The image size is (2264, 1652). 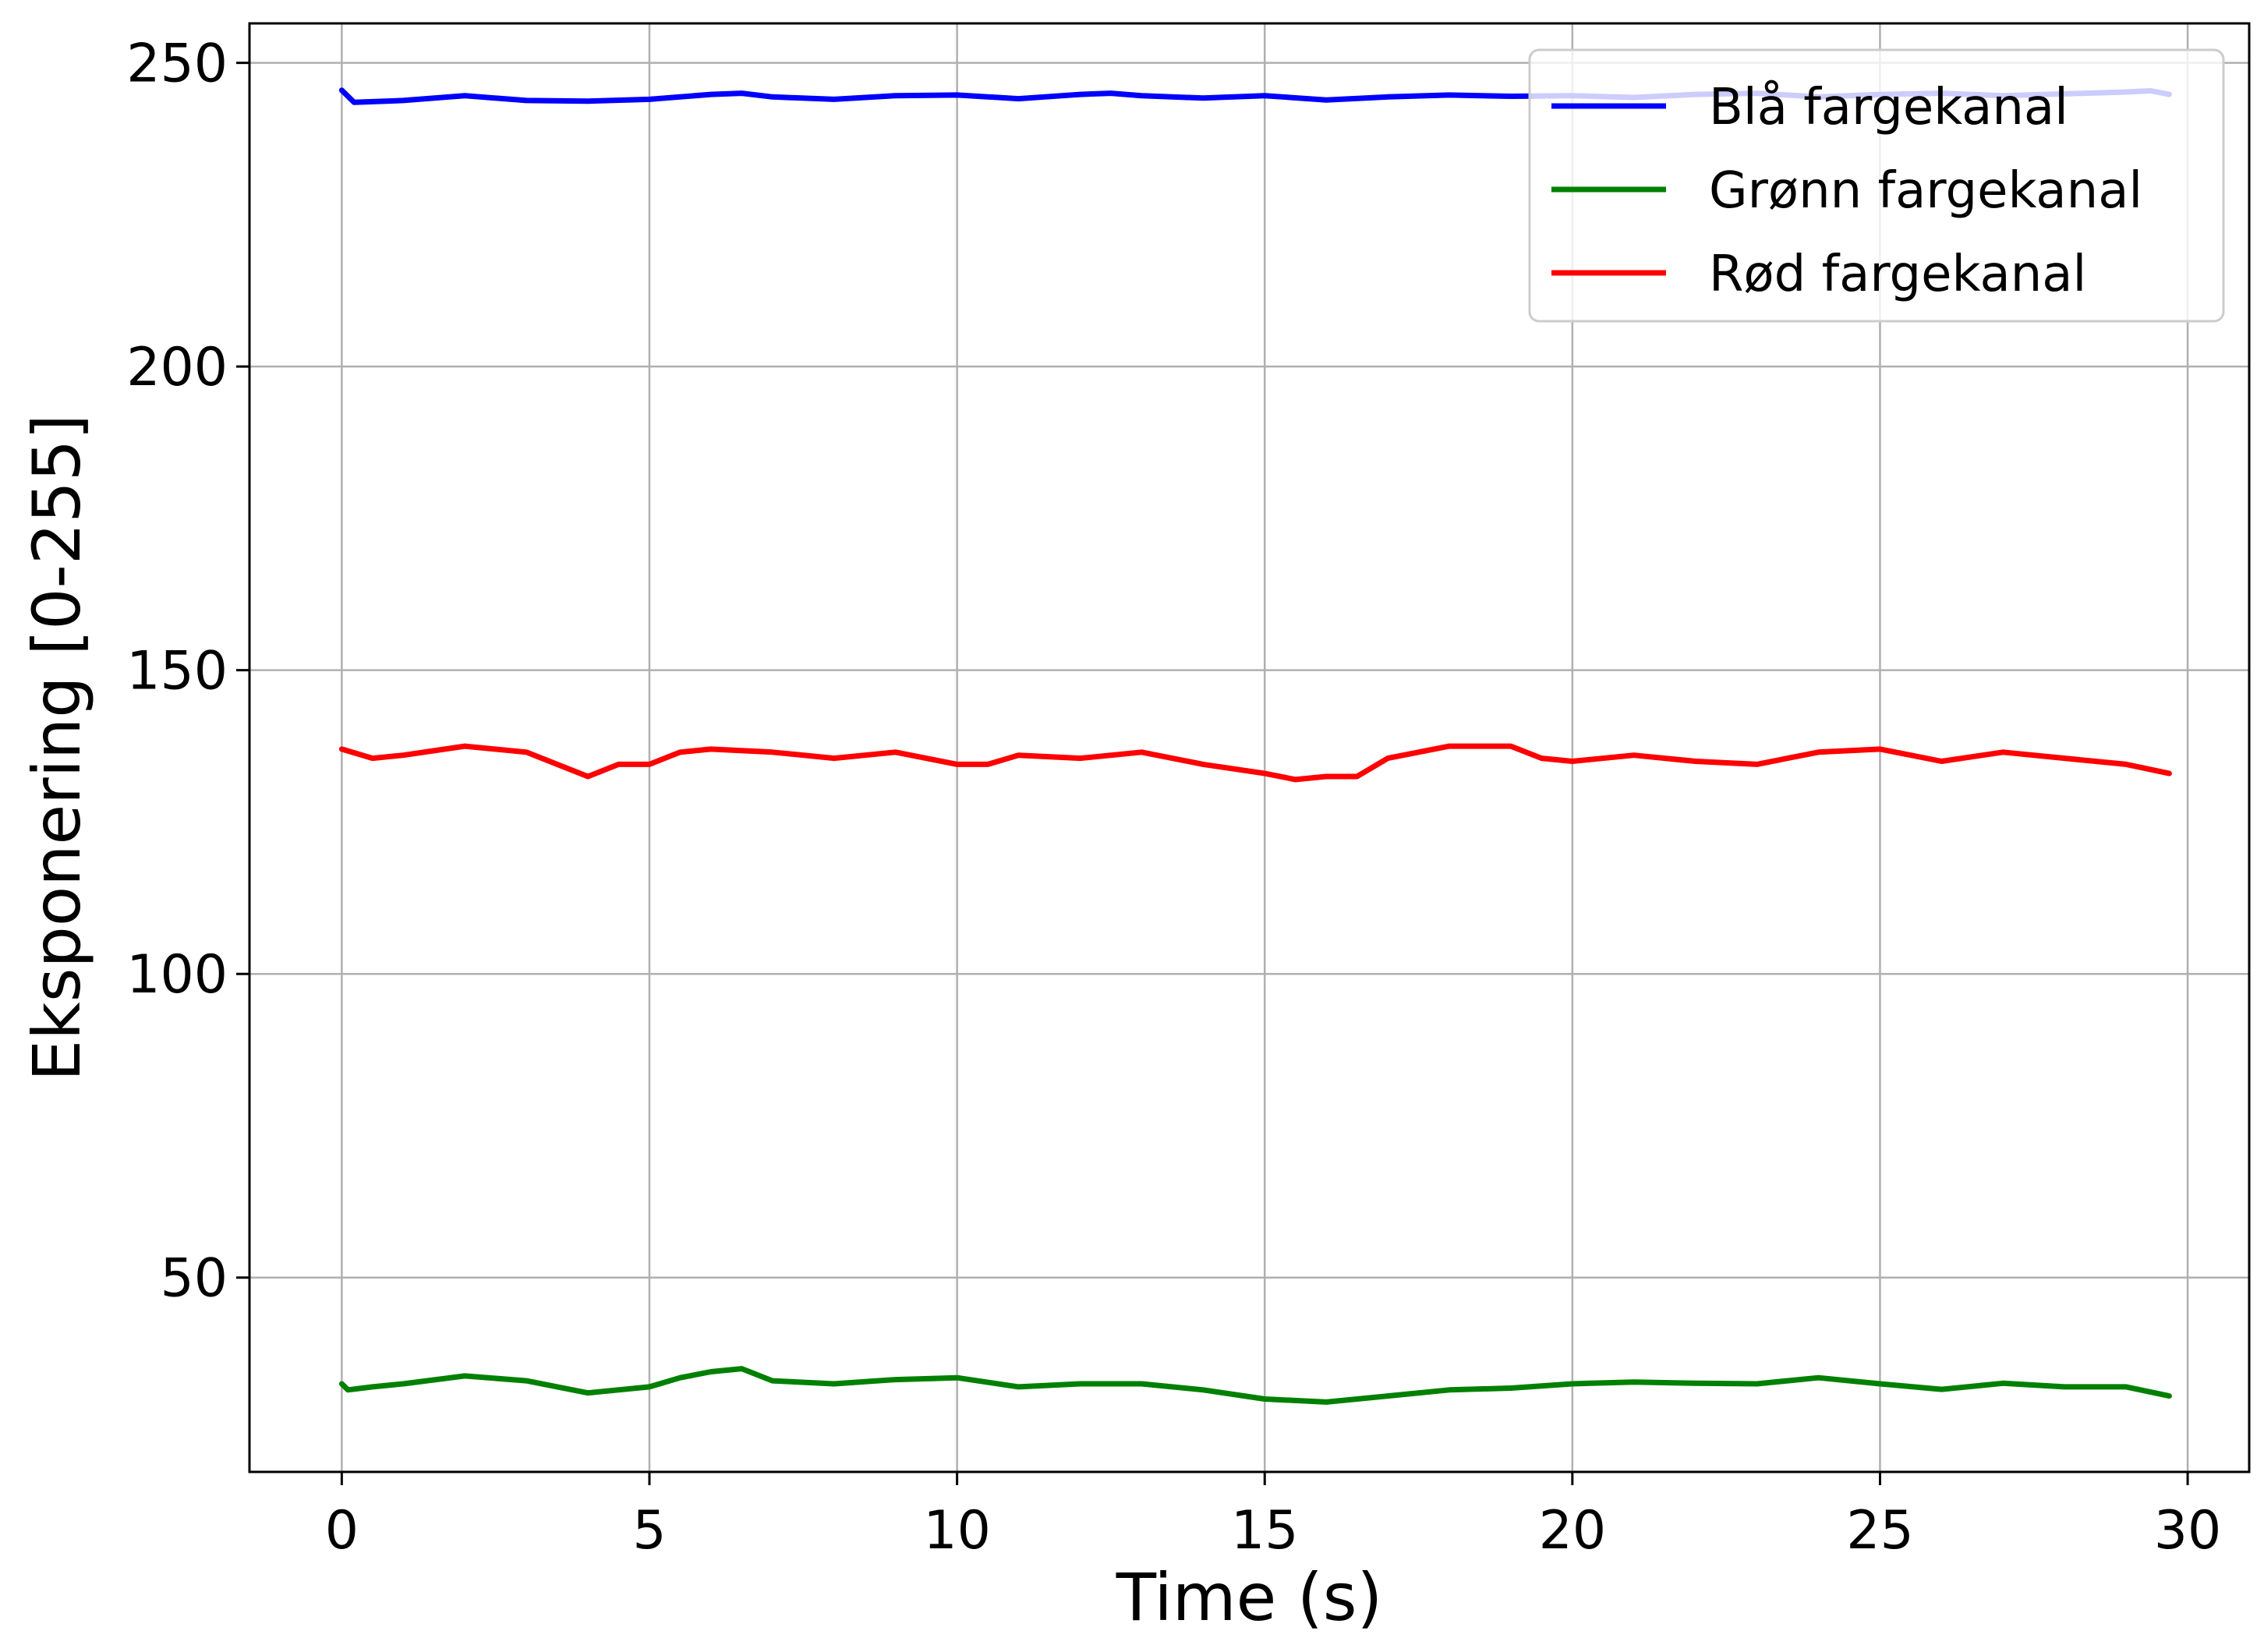 I want to click on x-tick-label: 20, so click(x=1573, y=1531).